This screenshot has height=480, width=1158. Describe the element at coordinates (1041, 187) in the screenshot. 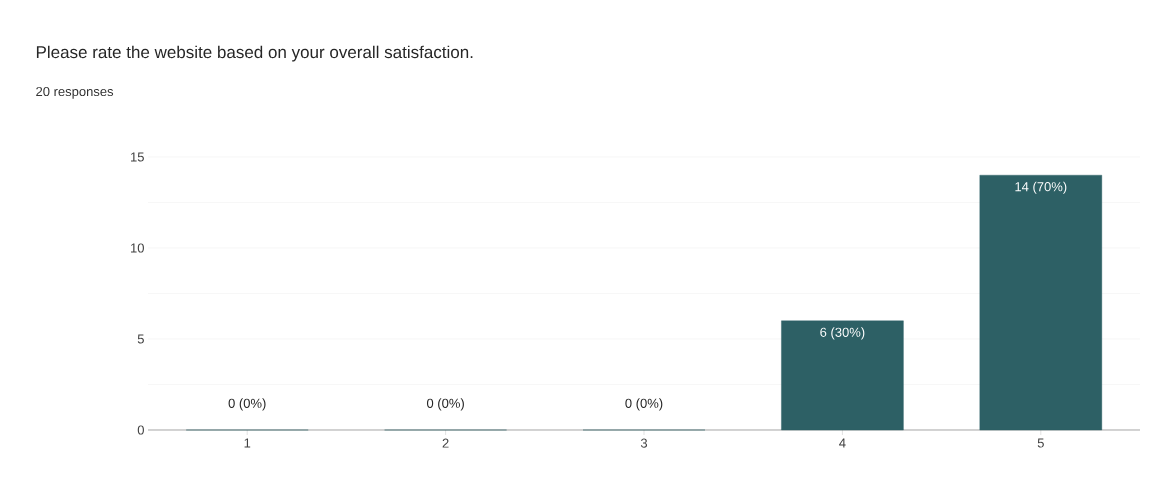

I see `data-label: 14 (70%)` at that location.